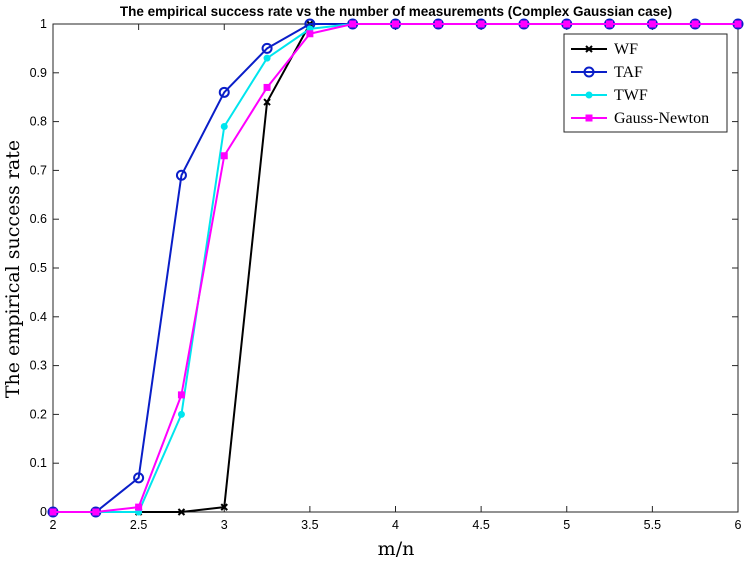 This screenshot has width=747, height=561. What do you see at coordinates (38, 122) in the screenshot?
I see `y-tick-label: 0.8` at bounding box center [38, 122].